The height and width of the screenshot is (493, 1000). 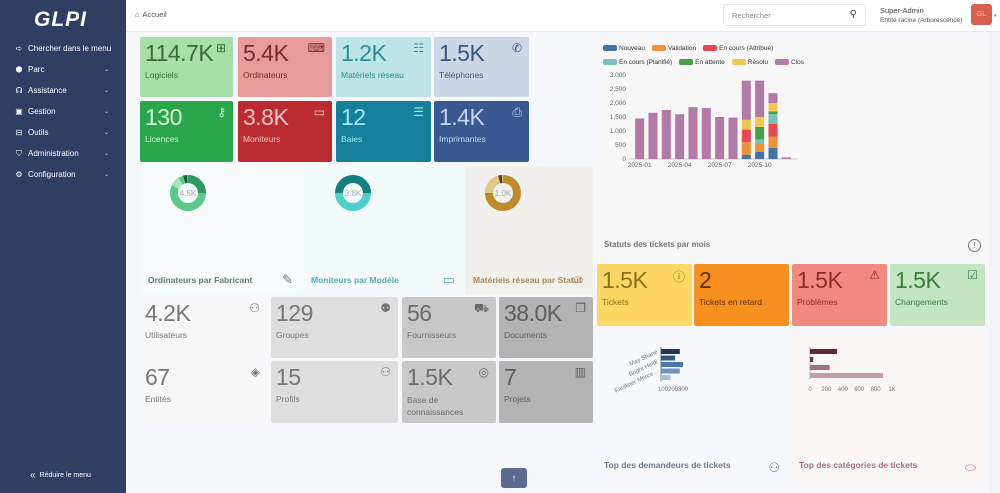 I want to click on card-changements: 1.5K Changements ☑, so click(x=937, y=295).